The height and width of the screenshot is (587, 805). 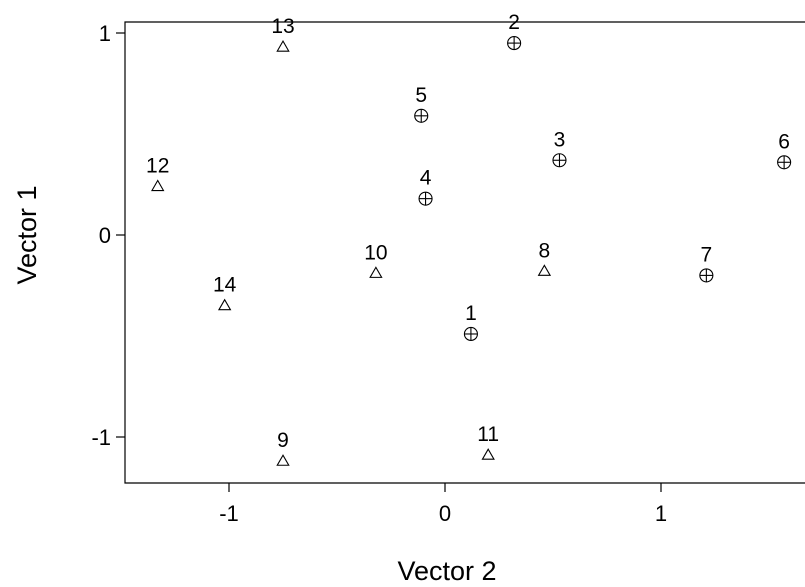 I want to click on x-tick-label: 0, so click(x=445, y=513).